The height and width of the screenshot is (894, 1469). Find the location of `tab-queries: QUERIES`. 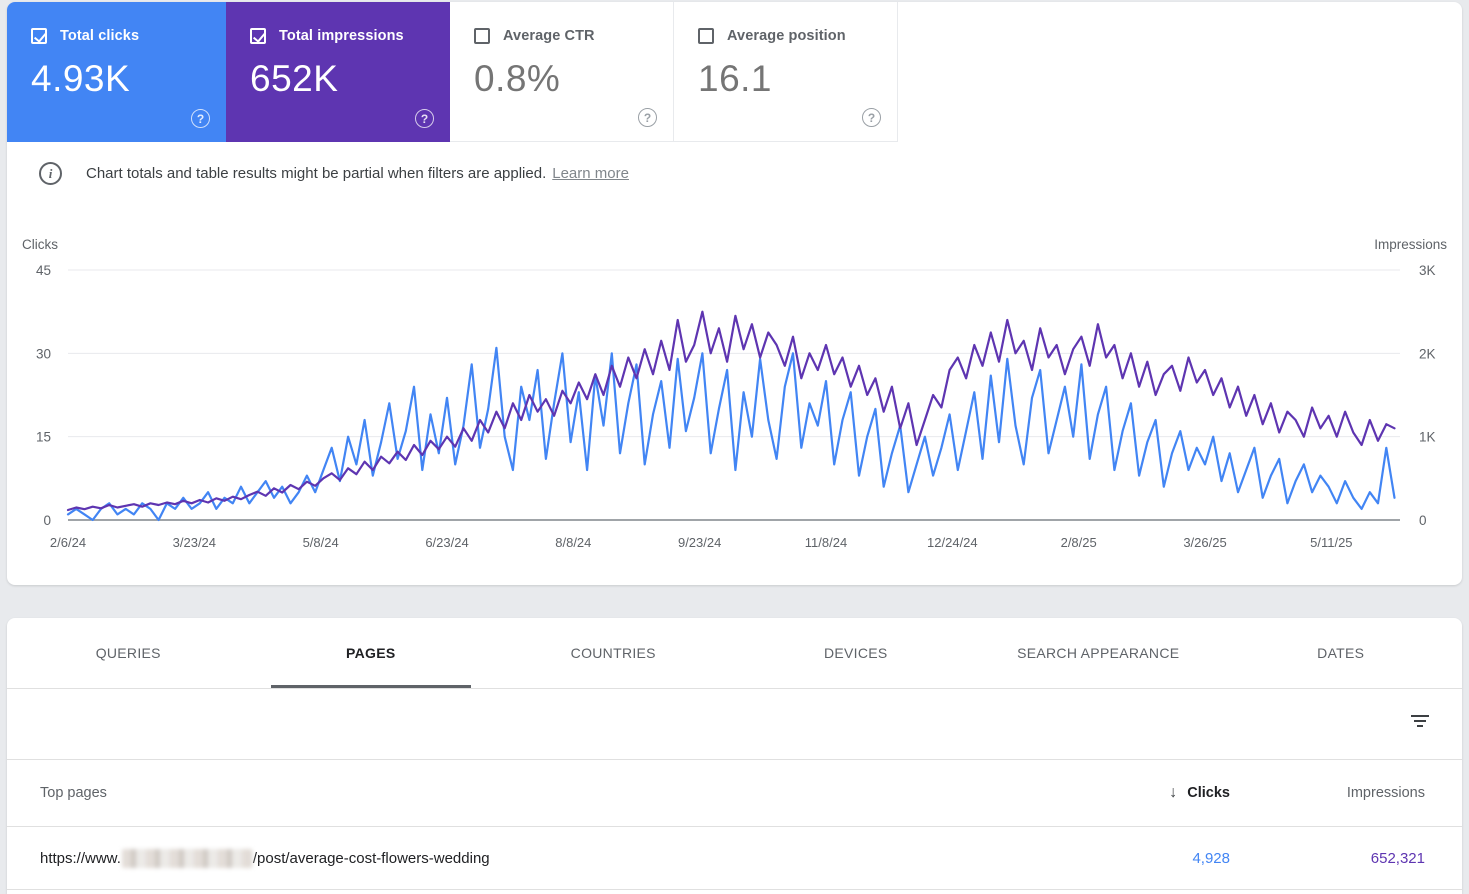

tab-queries: QUERIES is located at coordinates (128, 653).